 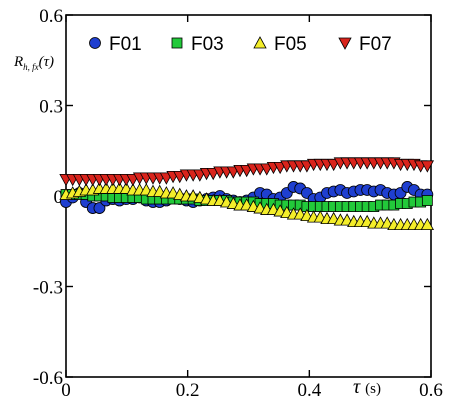 What do you see at coordinates (59, 197) in the screenshot?
I see `y-tick-label: 0` at bounding box center [59, 197].